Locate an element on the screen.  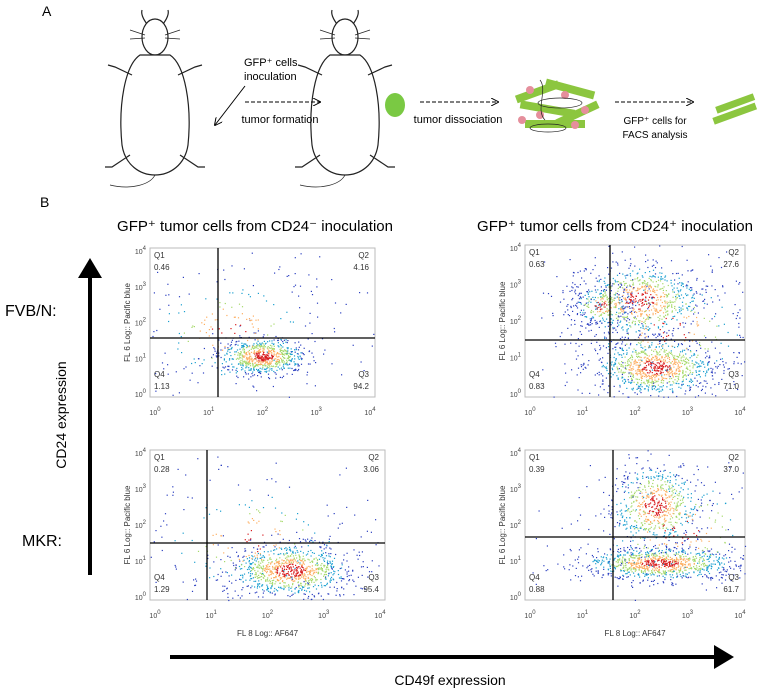
panel-label: A is located at coordinates (47, 11).